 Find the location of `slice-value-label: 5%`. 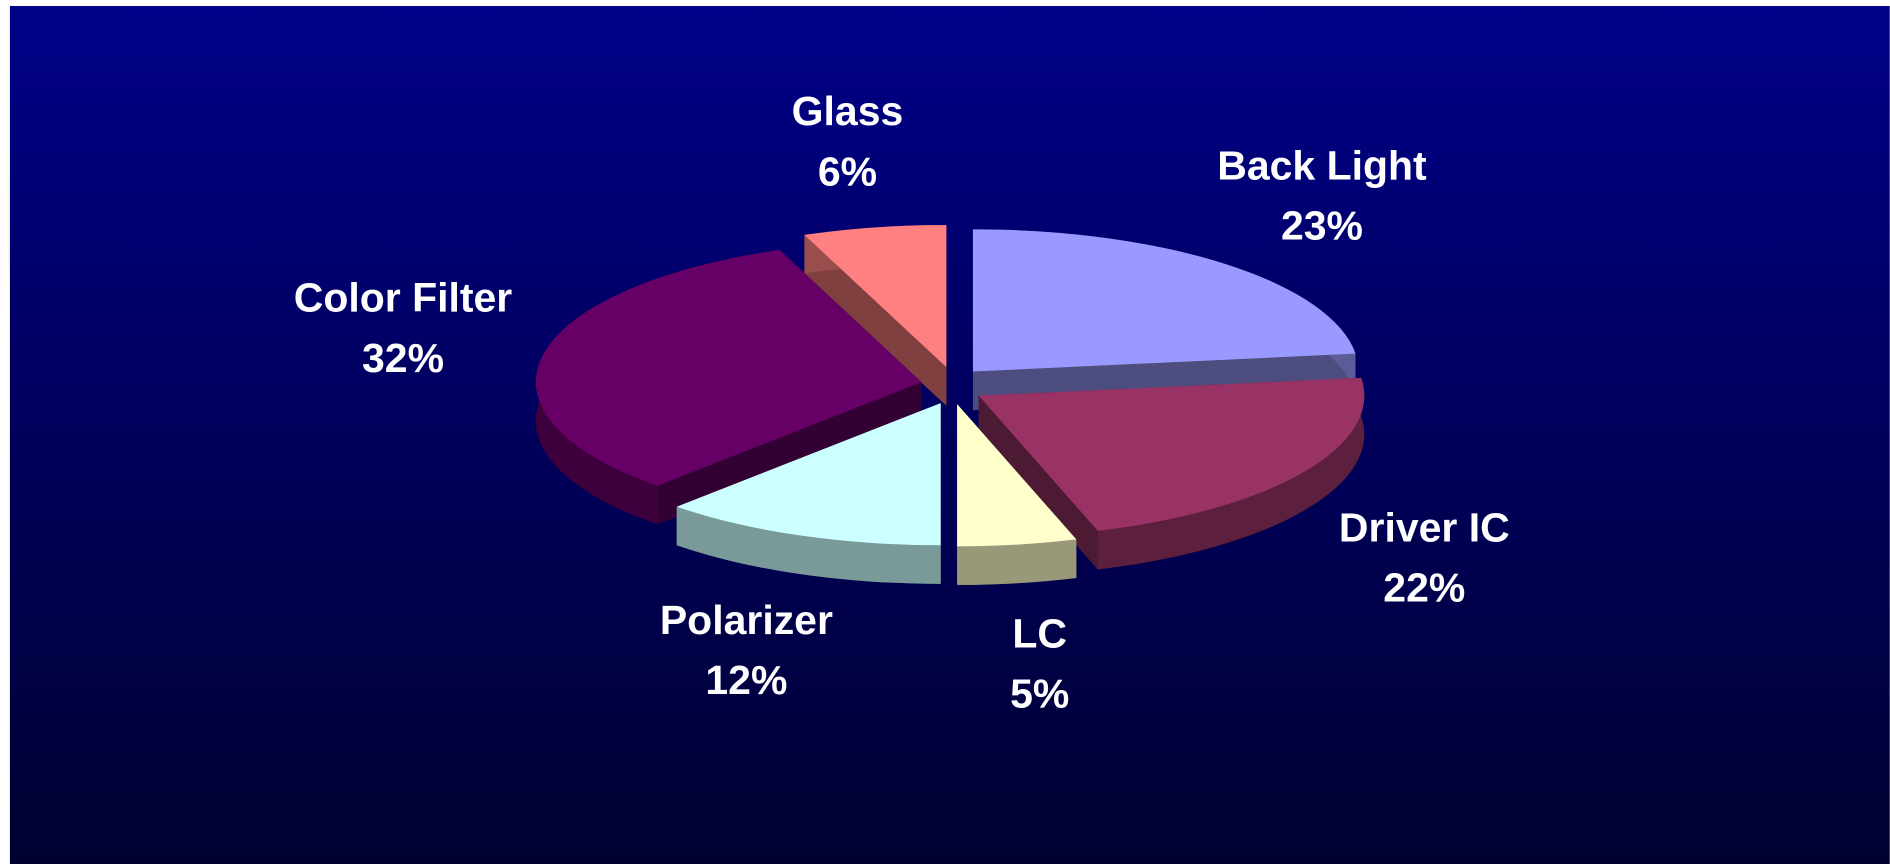

slice-value-label: 5% is located at coordinates (1039, 694).